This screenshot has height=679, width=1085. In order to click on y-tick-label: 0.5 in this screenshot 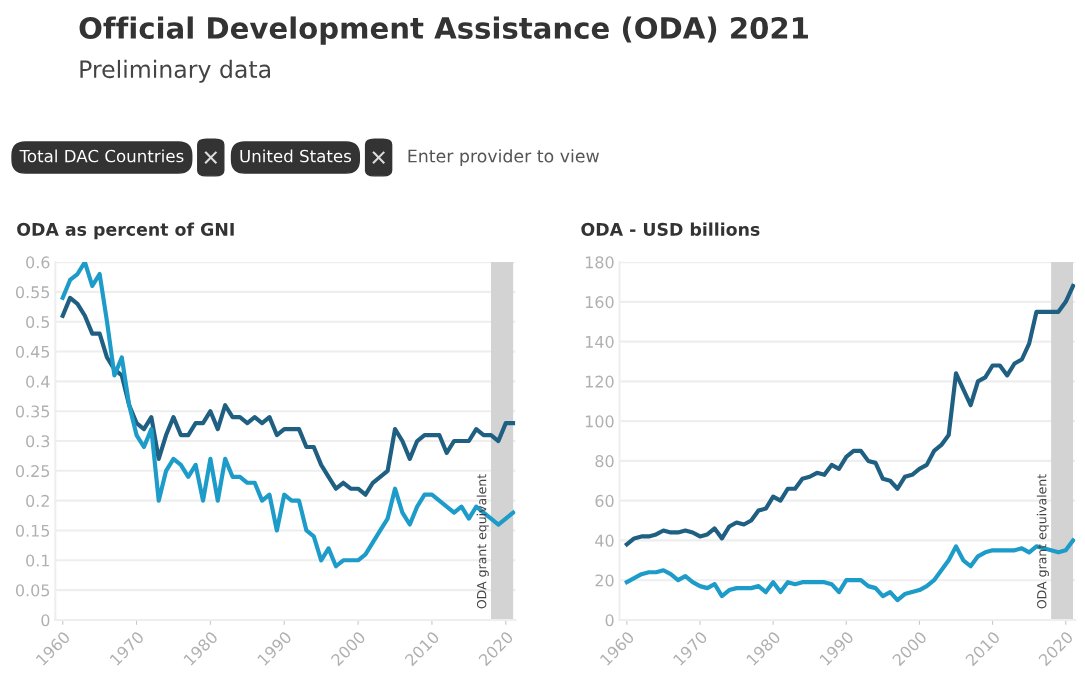, I will do `click(38, 322)`.